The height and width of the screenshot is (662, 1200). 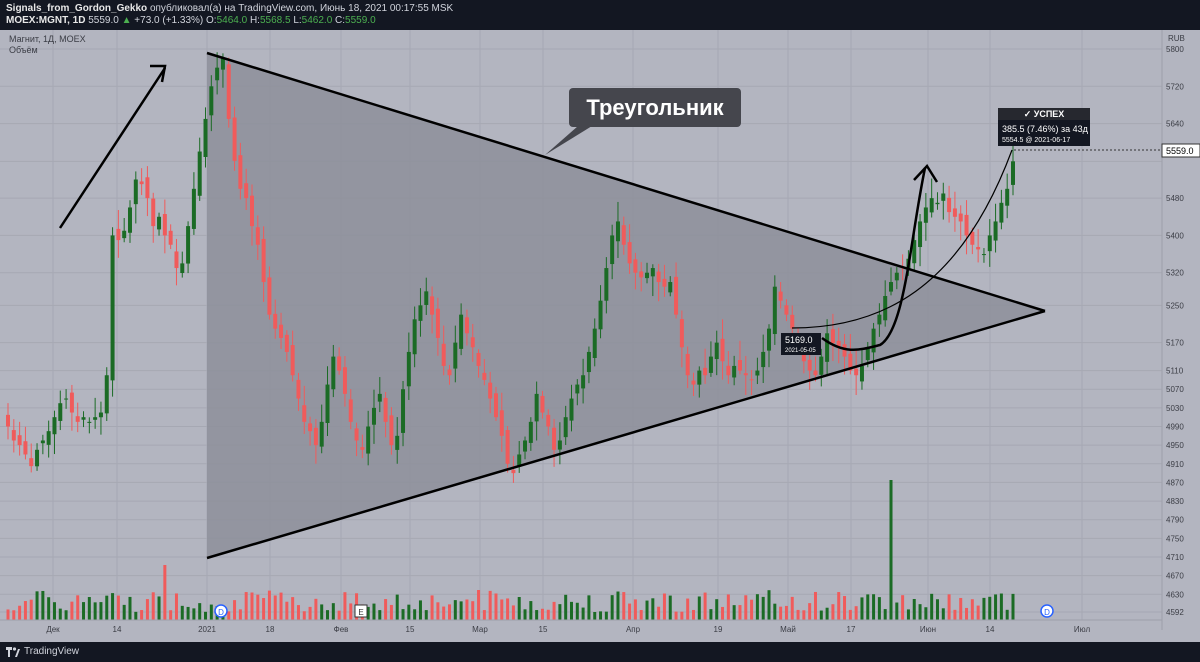 I want to click on volume-title: Объём, so click(x=23, y=50).